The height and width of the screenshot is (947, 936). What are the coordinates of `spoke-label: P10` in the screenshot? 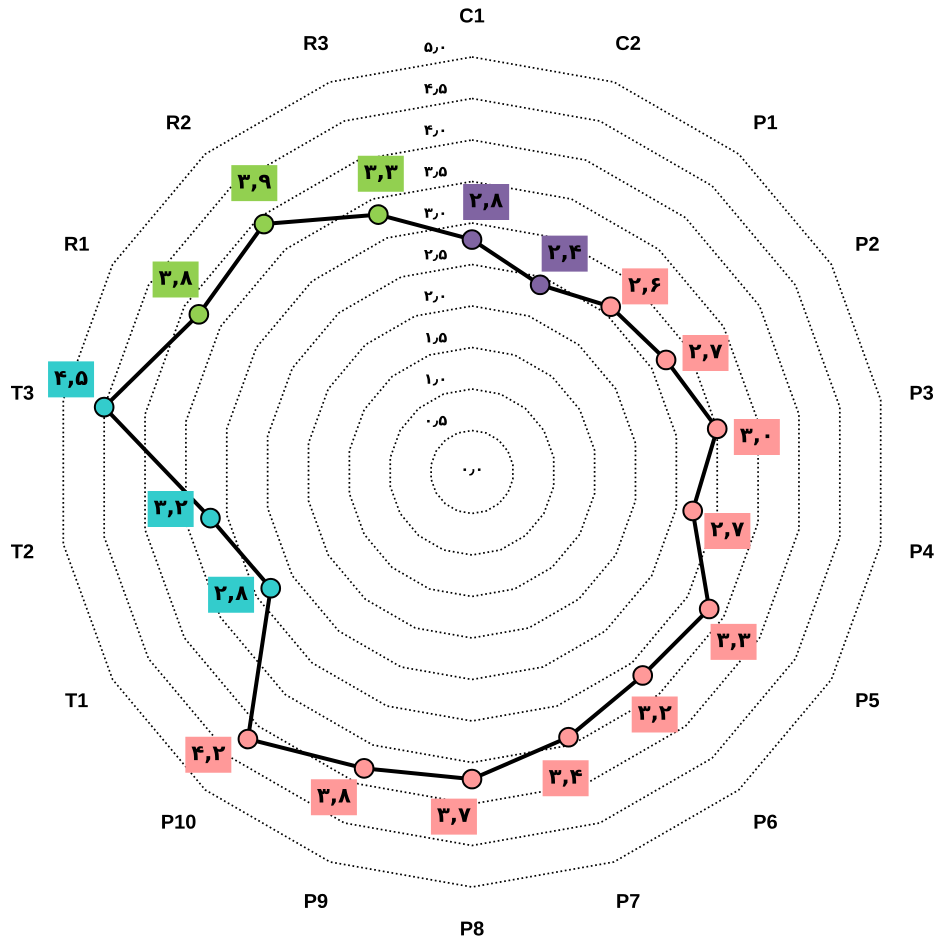 It's located at (179, 821).